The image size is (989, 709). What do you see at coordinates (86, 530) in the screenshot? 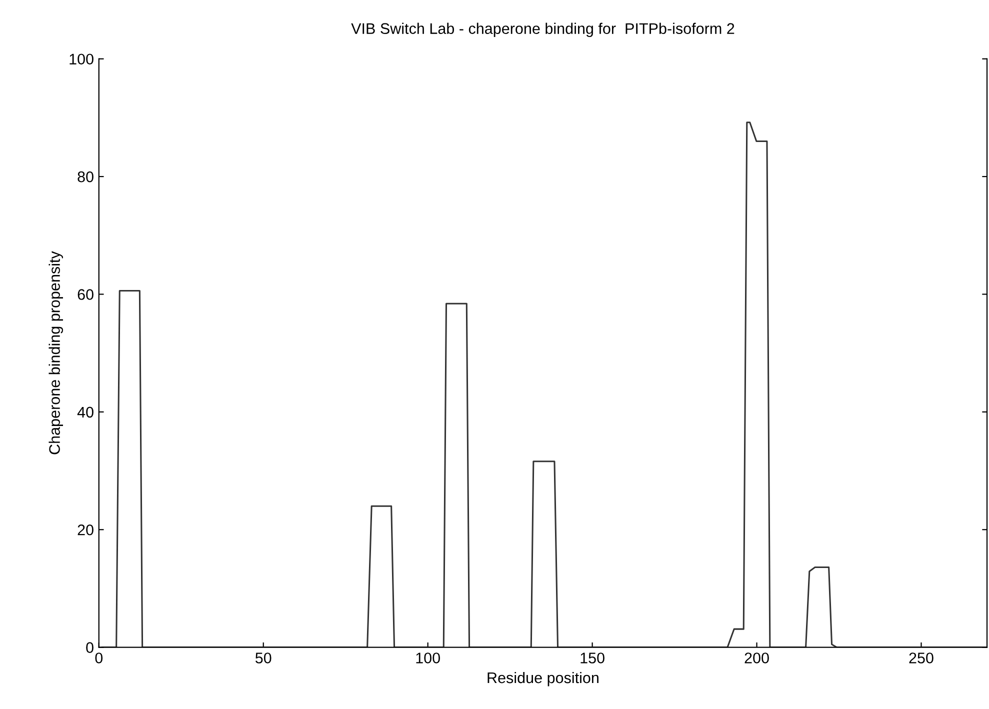
I see `y-tick-label: 20` at bounding box center [86, 530].